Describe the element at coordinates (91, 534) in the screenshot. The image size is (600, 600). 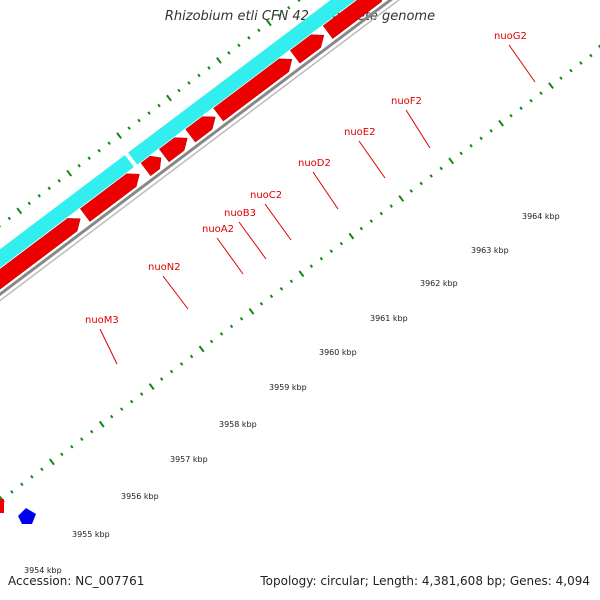
I see `kbp-label: 3955 kbp` at that location.